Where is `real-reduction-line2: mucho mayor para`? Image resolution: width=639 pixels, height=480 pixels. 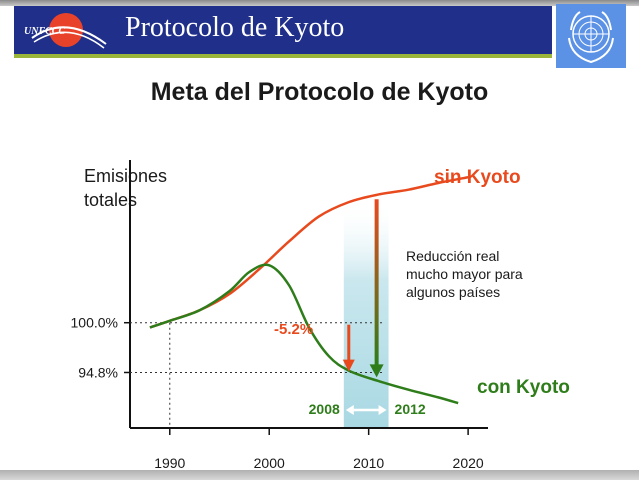 real-reduction-line2: mucho mayor para is located at coordinates (464, 274).